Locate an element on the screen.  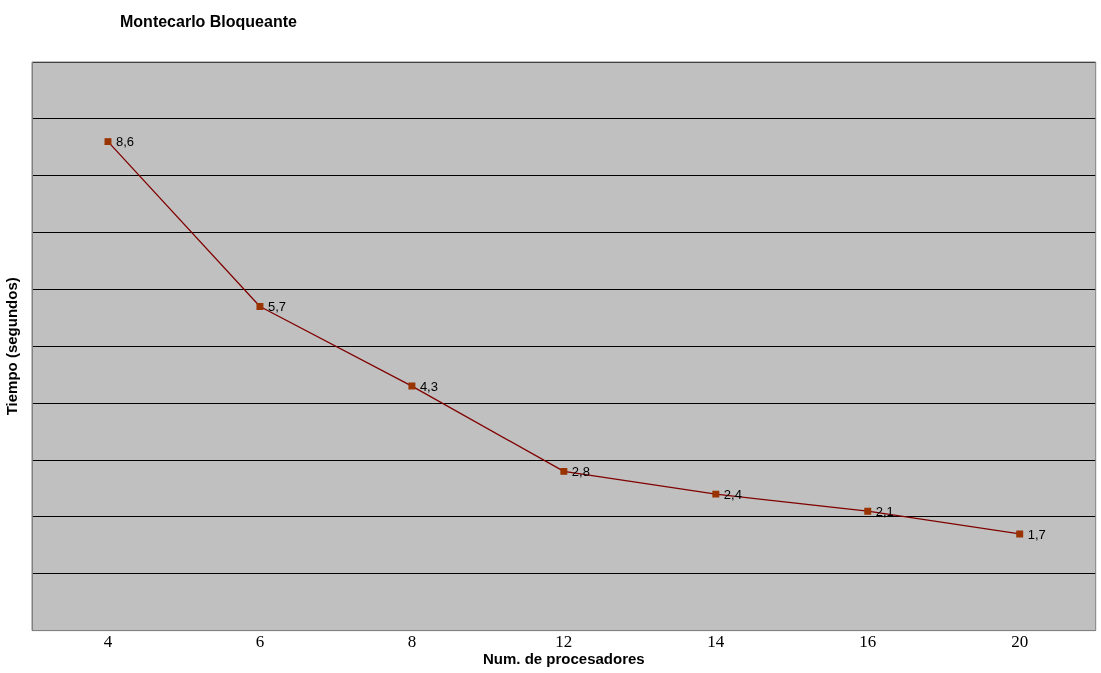
x-tick-label: 12 is located at coordinates (564, 642).